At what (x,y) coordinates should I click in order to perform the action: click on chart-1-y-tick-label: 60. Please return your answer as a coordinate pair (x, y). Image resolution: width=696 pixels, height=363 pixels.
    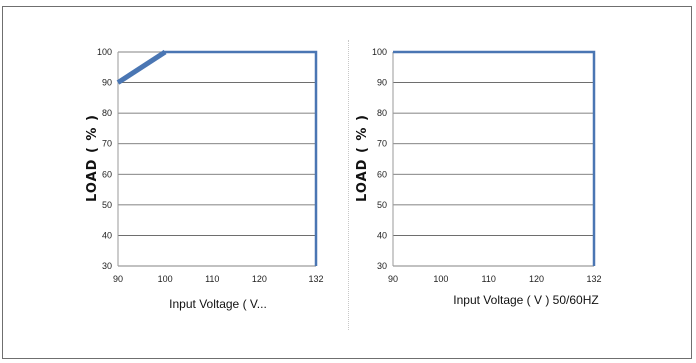
    Looking at the image, I should click on (107, 174).